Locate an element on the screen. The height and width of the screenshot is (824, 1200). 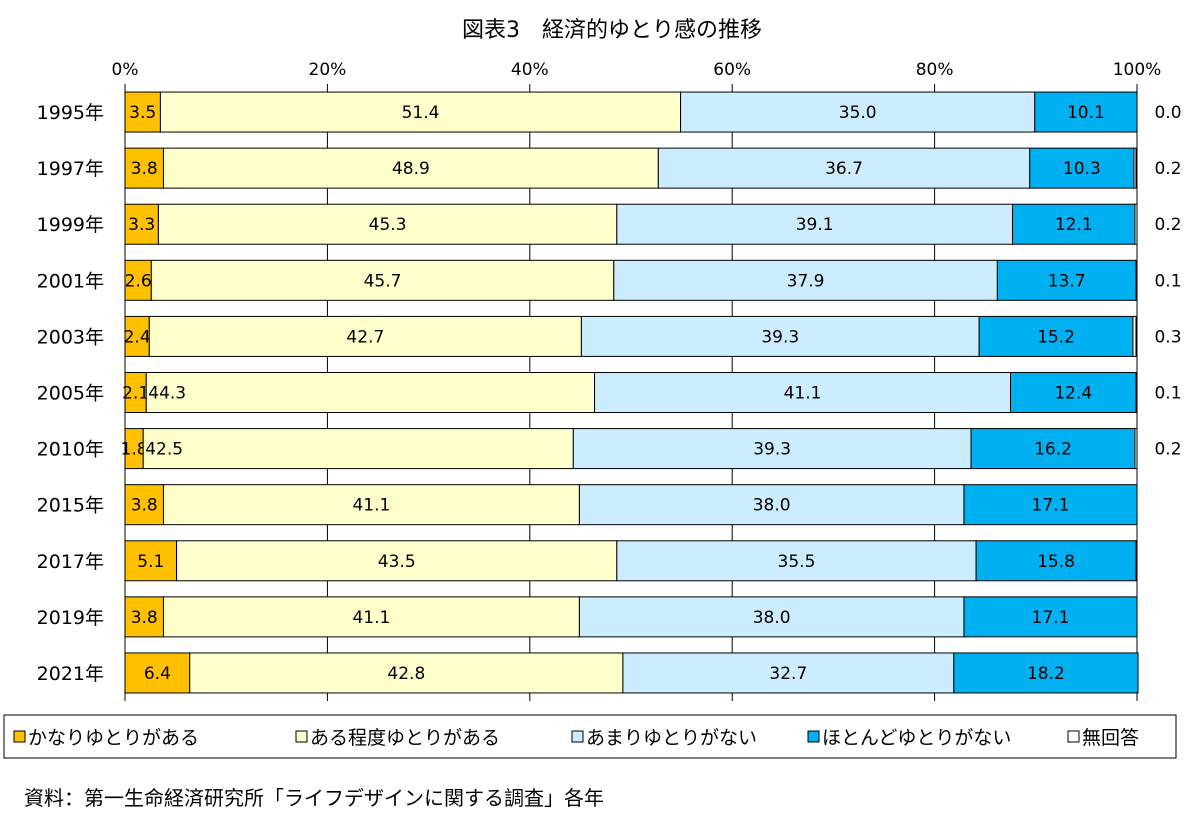
data-label: 36.7 is located at coordinates (844, 169).